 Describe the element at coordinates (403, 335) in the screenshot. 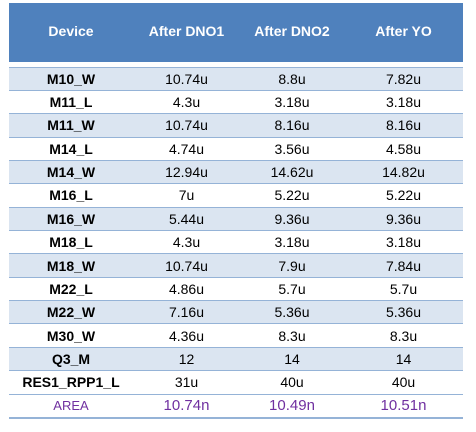

I see `after-yo-cell: 8.3u` at that location.